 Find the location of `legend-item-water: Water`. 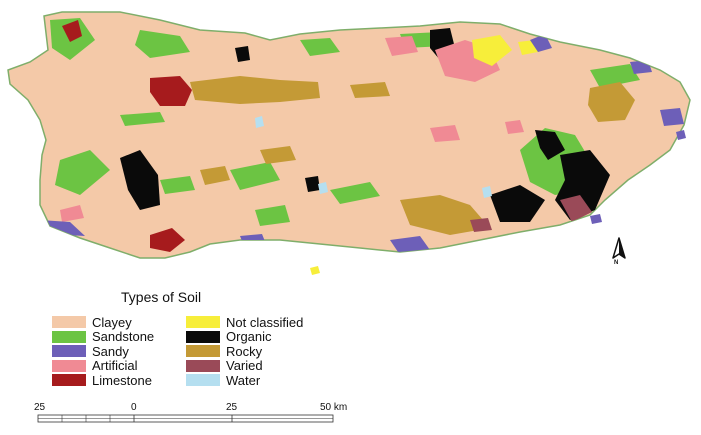

legend-item-water: Water is located at coordinates (244, 380).